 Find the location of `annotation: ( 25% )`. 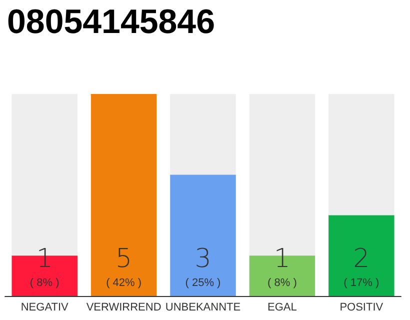

annotation: ( 25% ) is located at coordinates (203, 283).